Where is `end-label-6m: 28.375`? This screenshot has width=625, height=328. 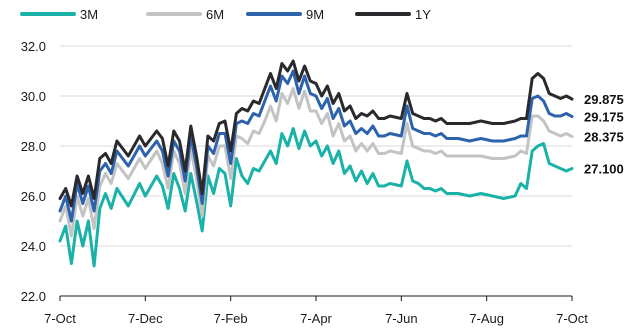 end-label-6m: 28.375 is located at coordinates (604, 137).